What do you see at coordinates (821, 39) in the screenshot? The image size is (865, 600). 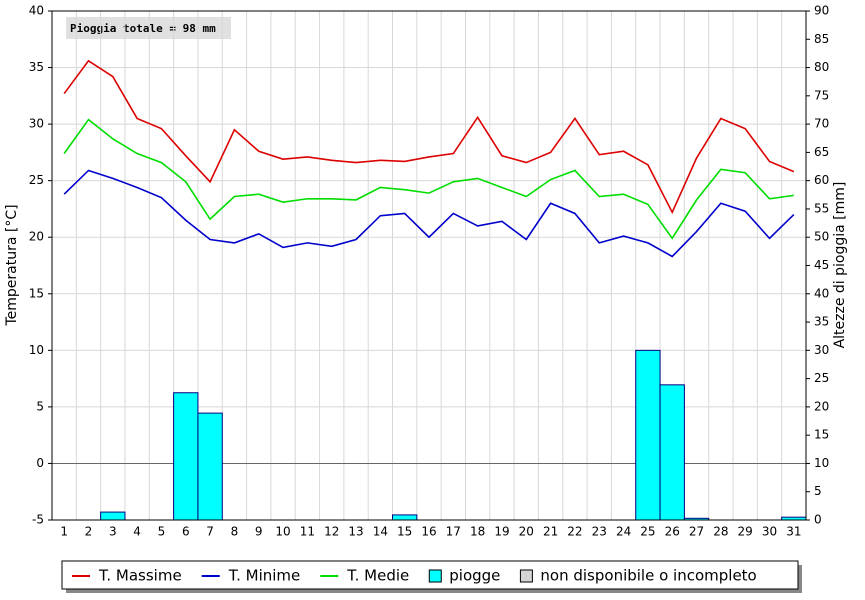 I see `y2-tick-label: 85` at bounding box center [821, 39].